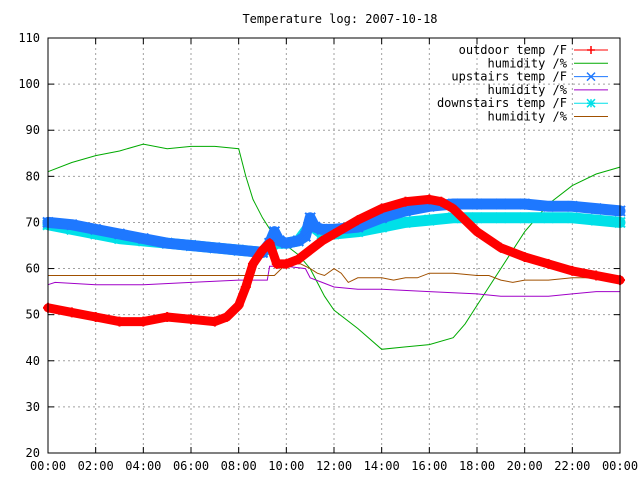  What do you see at coordinates (29, 84) in the screenshot?
I see `y-tick-label: 100` at bounding box center [29, 84].